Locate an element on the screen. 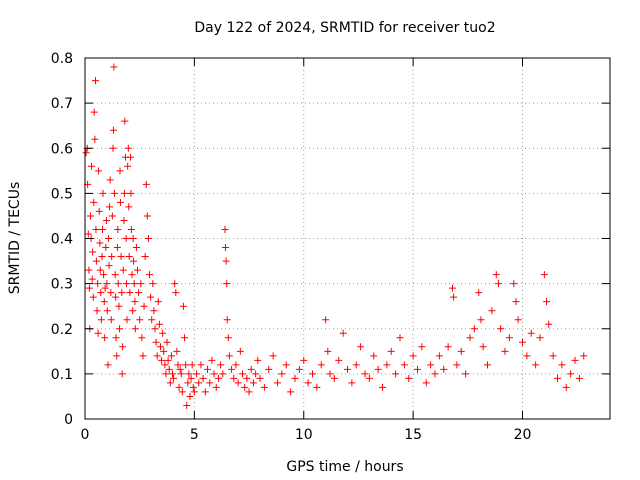  x-tick-label: 5 is located at coordinates (194, 435).